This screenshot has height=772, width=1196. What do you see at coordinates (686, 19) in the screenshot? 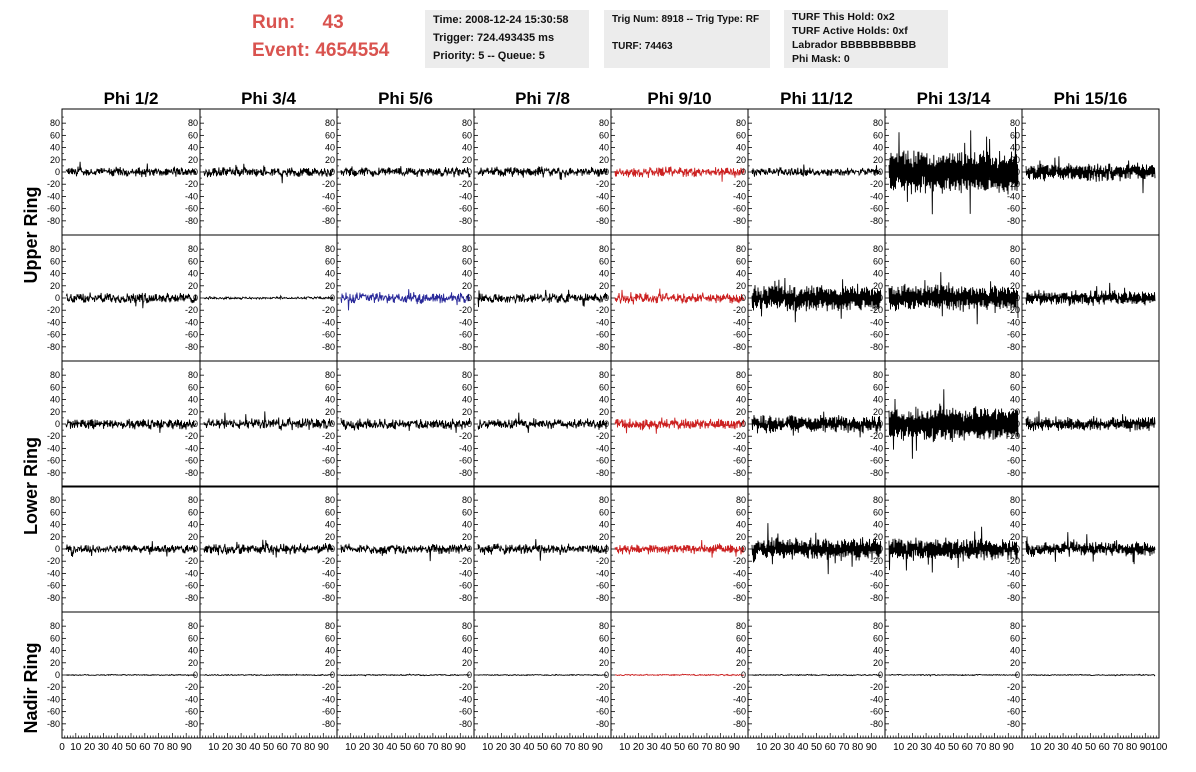
I see `trig-num-text: Trig Num: 8918 -- Trig Type: RF` at bounding box center [686, 19].